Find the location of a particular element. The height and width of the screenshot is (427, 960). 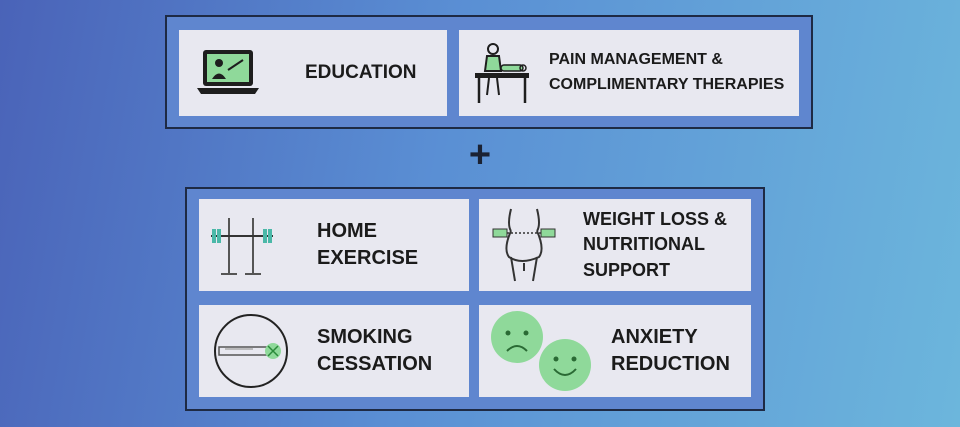

weight-line-2: NUTRITIONAL is located at coordinates (644, 244).